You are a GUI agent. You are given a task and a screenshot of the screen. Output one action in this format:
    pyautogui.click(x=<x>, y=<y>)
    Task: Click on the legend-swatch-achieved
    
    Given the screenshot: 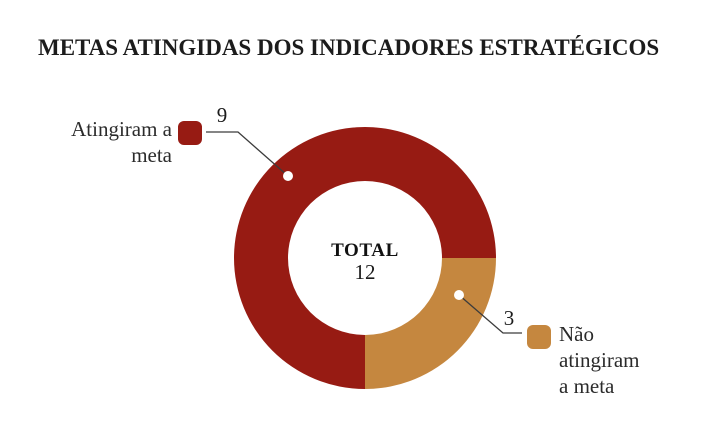 What is the action you would take?
    pyautogui.click(x=190, y=133)
    